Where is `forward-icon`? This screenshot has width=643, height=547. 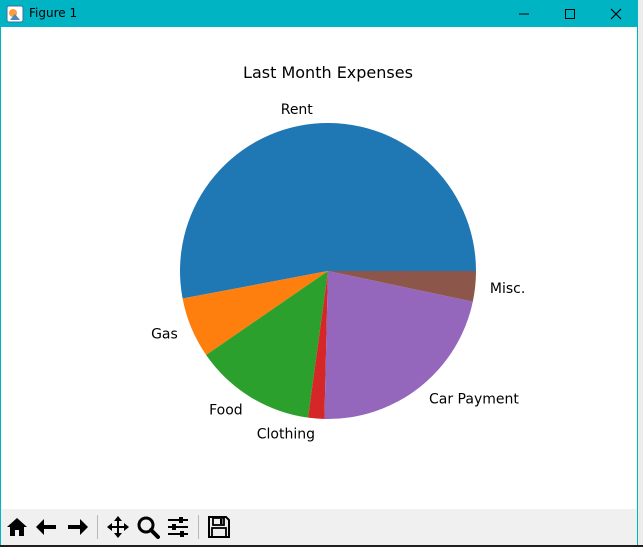 forward-icon is located at coordinates (77, 527).